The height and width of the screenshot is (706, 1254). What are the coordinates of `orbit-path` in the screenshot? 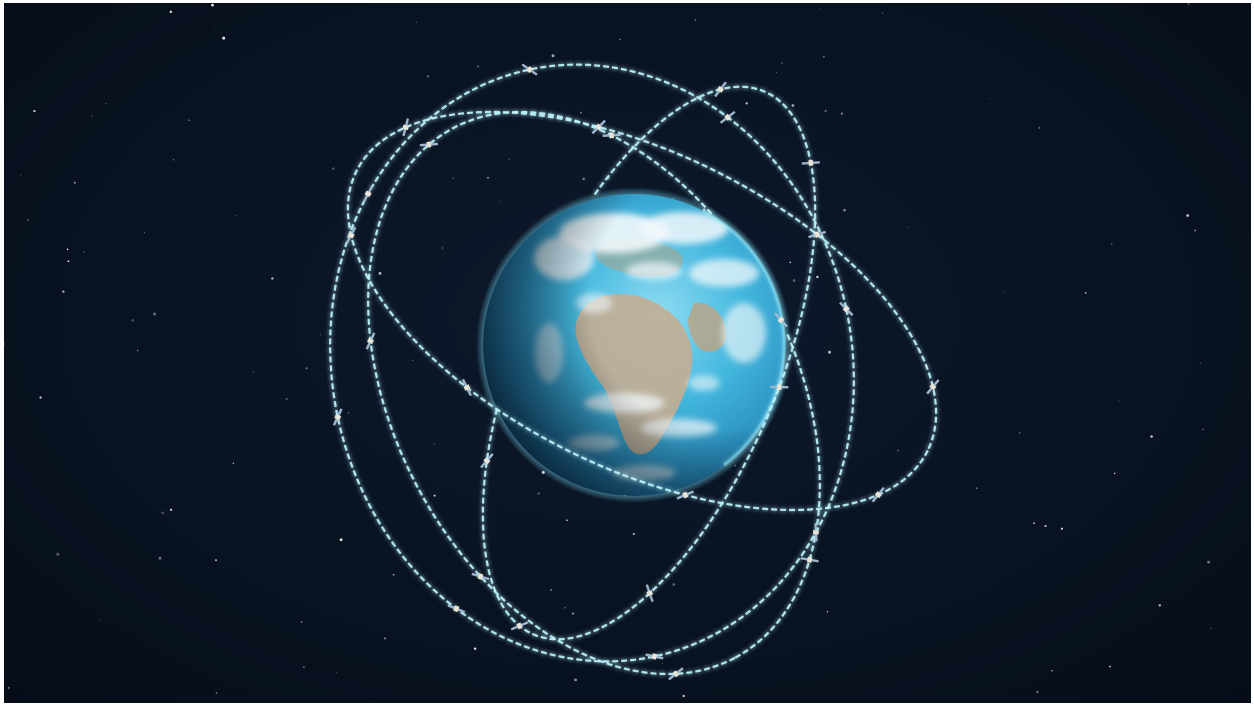 It's located at (705, 250).